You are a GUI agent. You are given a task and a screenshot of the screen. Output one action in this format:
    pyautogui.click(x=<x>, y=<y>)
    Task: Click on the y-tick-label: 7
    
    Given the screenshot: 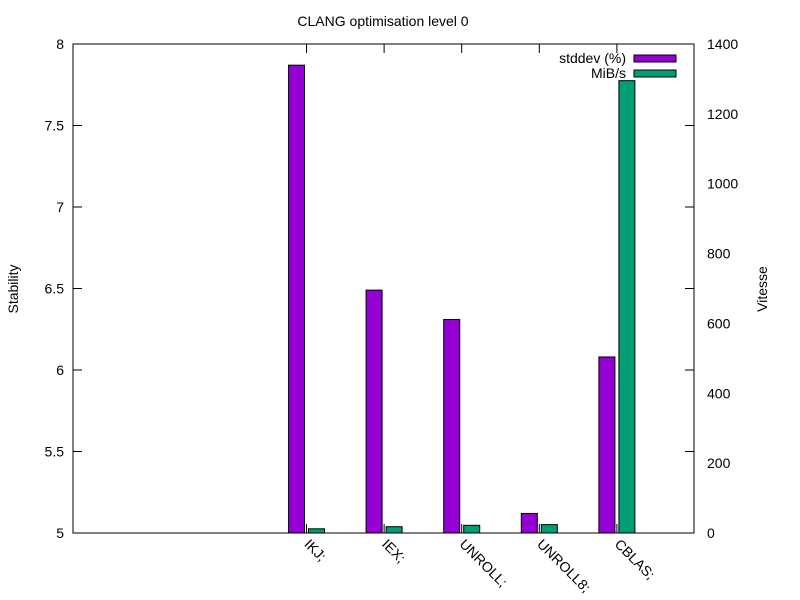 What is the action you would take?
    pyautogui.click(x=60, y=207)
    